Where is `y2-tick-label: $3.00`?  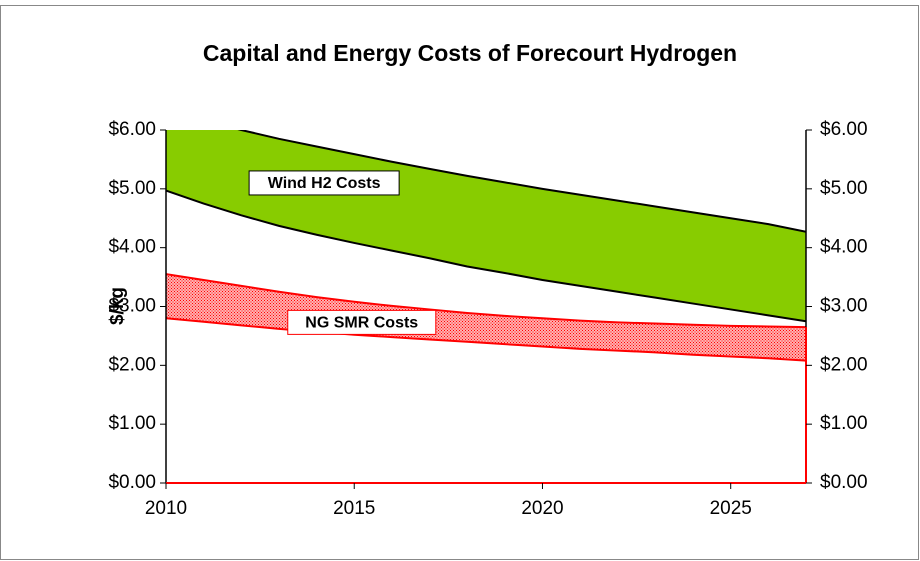
y2-tick-label: $3.00 is located at coordinates (844, 306).